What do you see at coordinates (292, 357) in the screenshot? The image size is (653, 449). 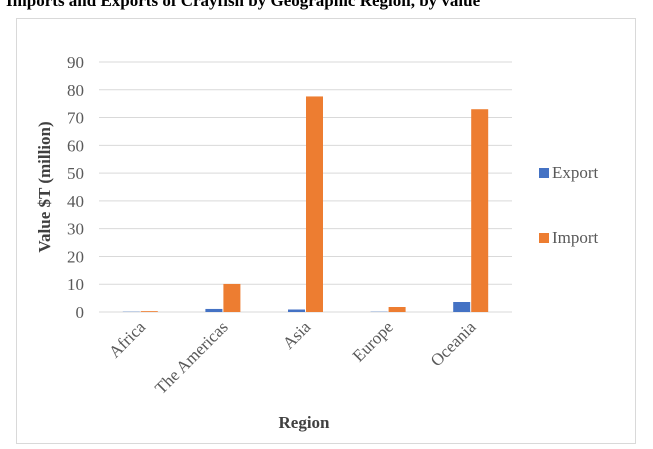 I see `x-axis-ticks: Africa The Americas Asia Europe Oceania` at bounding box center [292, 357].